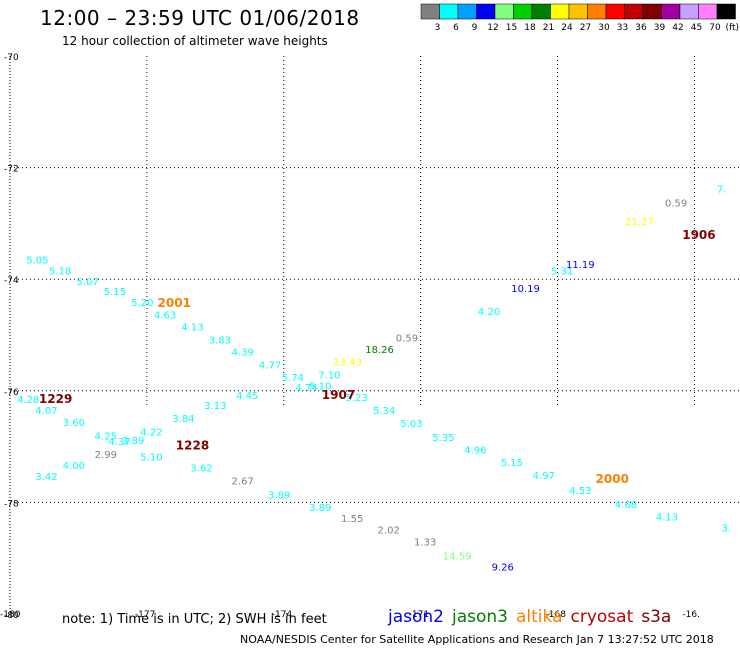  Describe the element at coordinates (384, 411) in the screenshot. I see `wave-height-label: 5.34` at that location.